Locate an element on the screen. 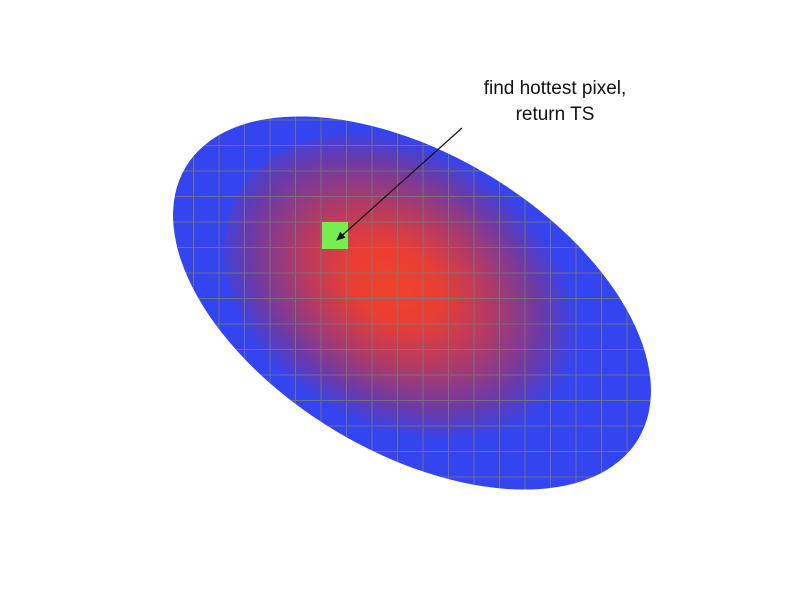 The image size is (800, 600). annotation-line-2: return TS is located at coordinates (555, 114).